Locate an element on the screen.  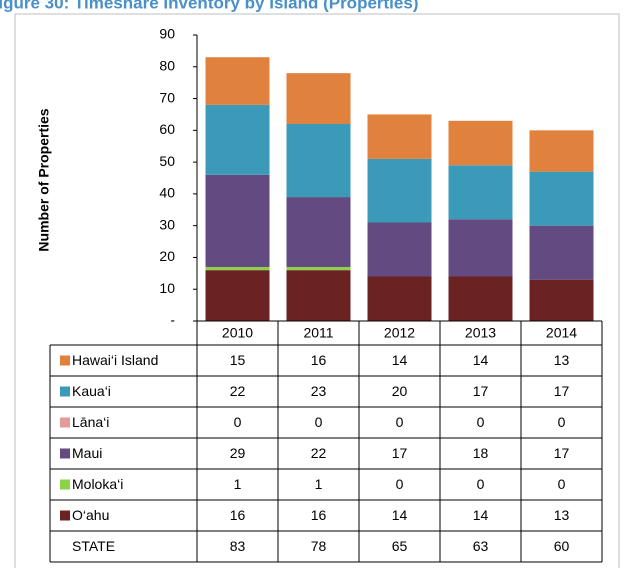
legend-label: Hawai‘i Island is located at coordinates (115, 360).